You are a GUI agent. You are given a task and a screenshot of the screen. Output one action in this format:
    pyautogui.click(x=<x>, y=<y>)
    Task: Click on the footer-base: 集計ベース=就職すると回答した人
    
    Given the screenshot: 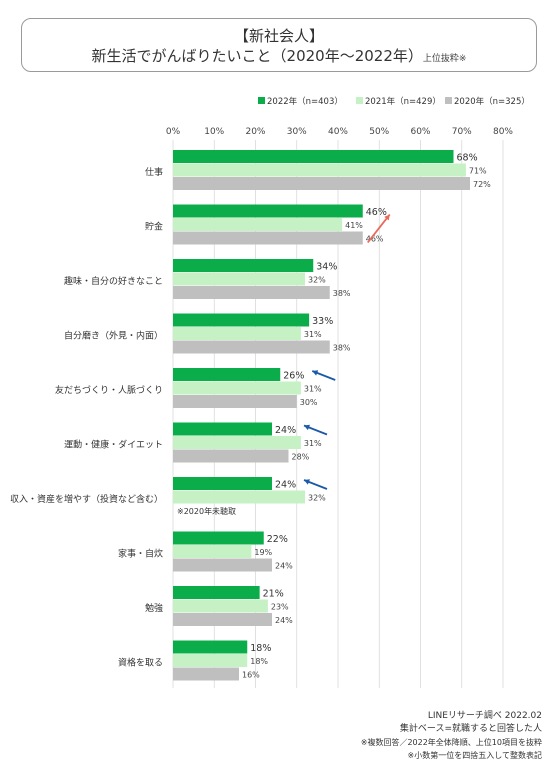 What is the action you would take?
    pyautogui.click(x=470, y=729)
    